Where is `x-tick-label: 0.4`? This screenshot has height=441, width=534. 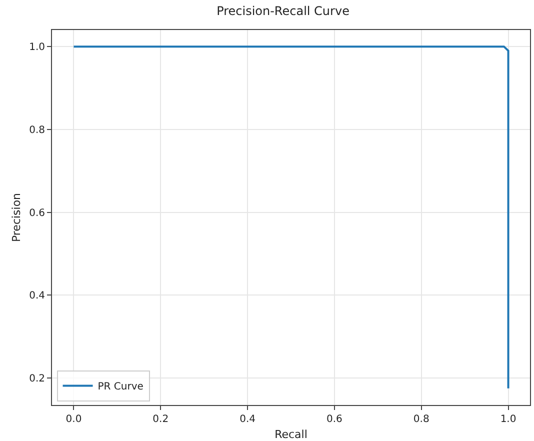
x-tick-label: 0.4 is located at coordinates (248, 419).